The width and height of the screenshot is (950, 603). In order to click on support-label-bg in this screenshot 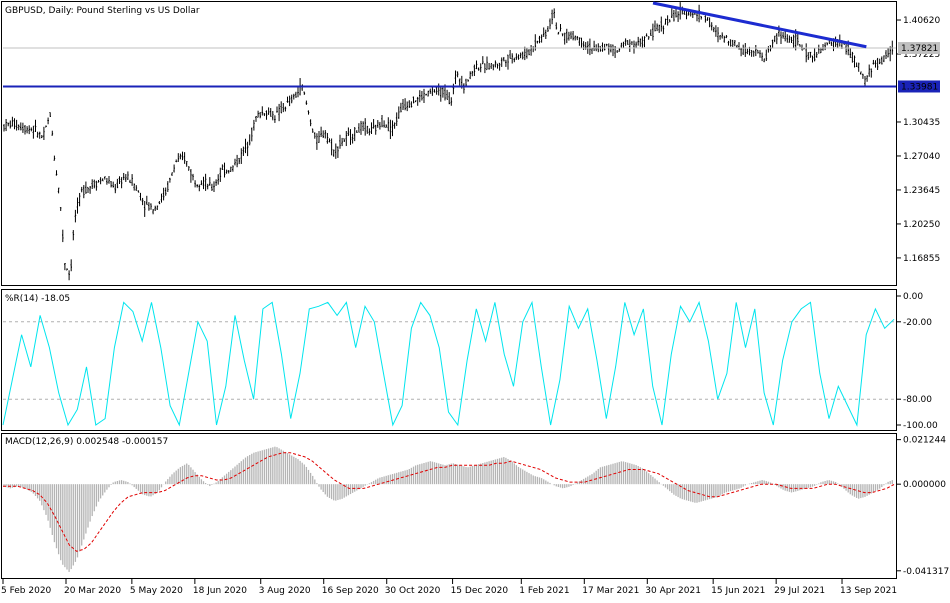, I will do `click(919, 86)`.